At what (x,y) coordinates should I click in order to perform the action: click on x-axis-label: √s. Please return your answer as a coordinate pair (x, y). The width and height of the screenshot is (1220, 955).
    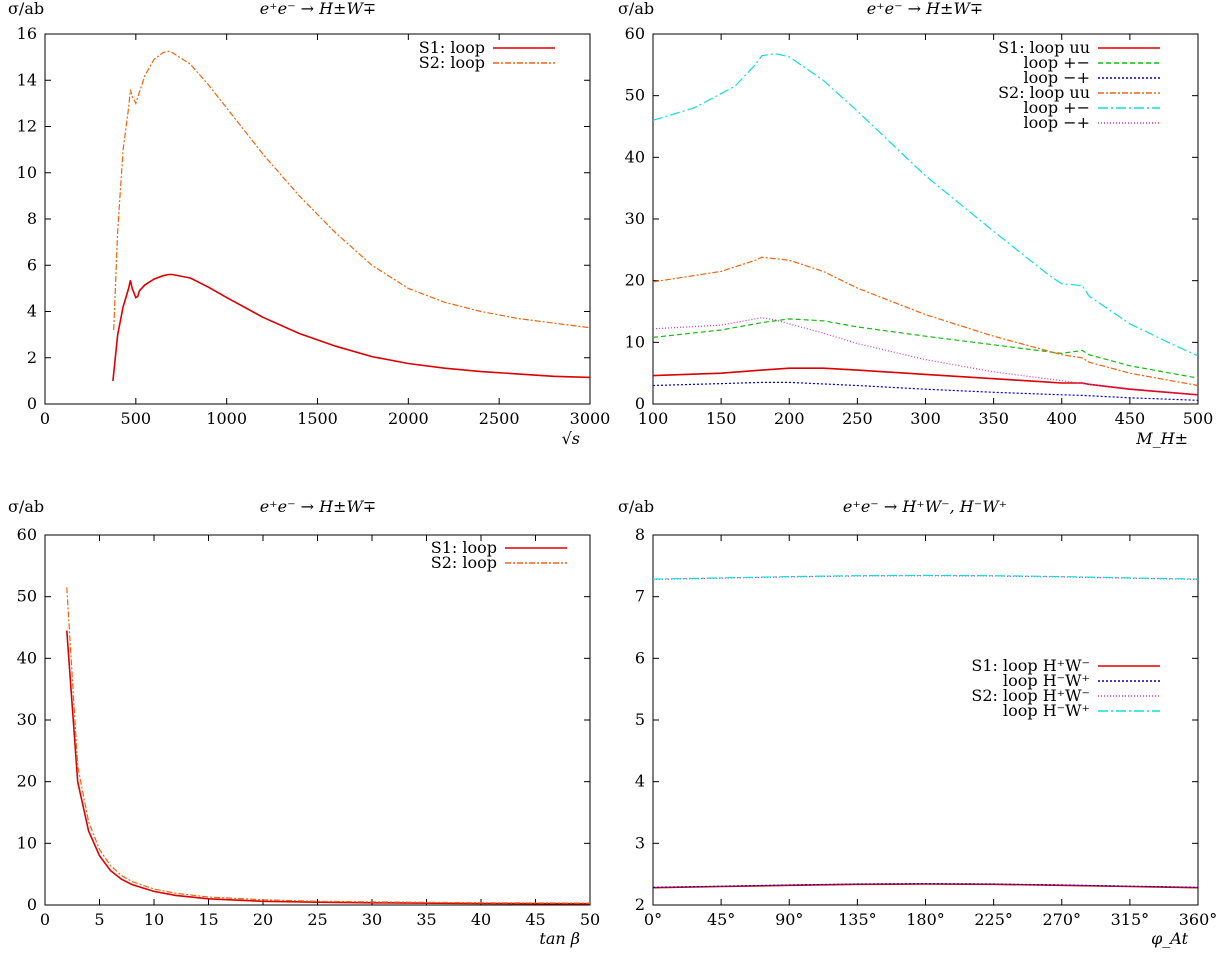
    Looking at the image, I should click on (571, 438).